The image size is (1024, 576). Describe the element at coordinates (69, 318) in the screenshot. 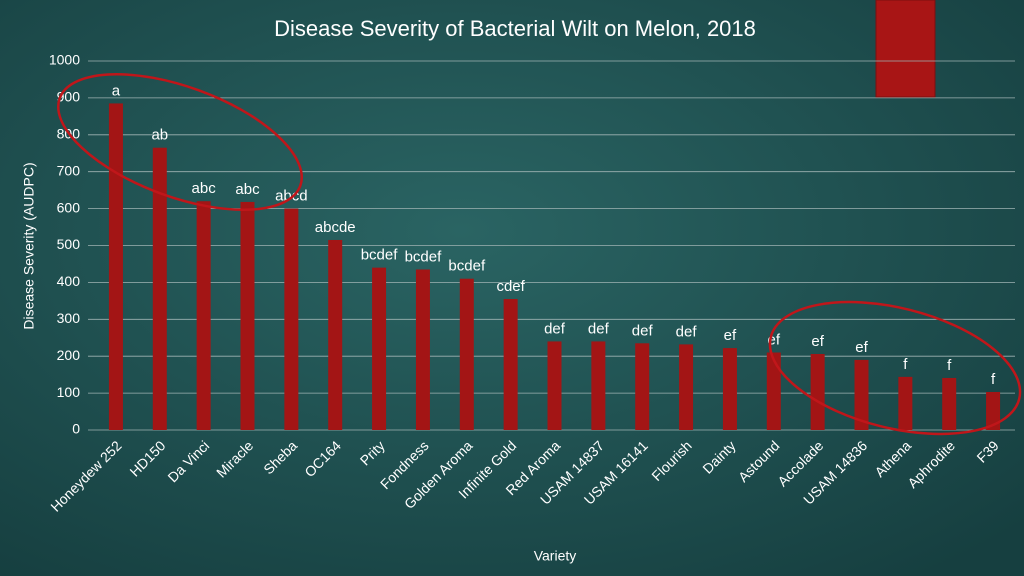

I see `y-tick-label: 300` at that location.